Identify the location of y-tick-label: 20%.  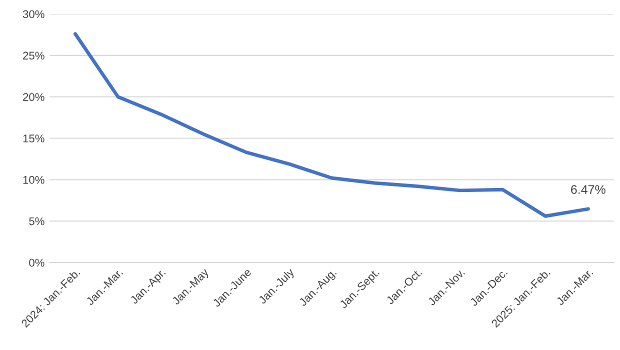
(33, 97).